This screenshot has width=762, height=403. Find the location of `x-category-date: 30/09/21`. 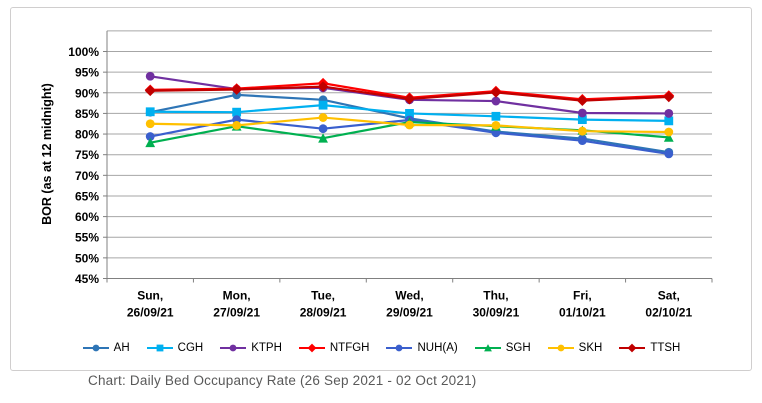

x-category-date: 30/09/21 is located at coordinates (496, 313).